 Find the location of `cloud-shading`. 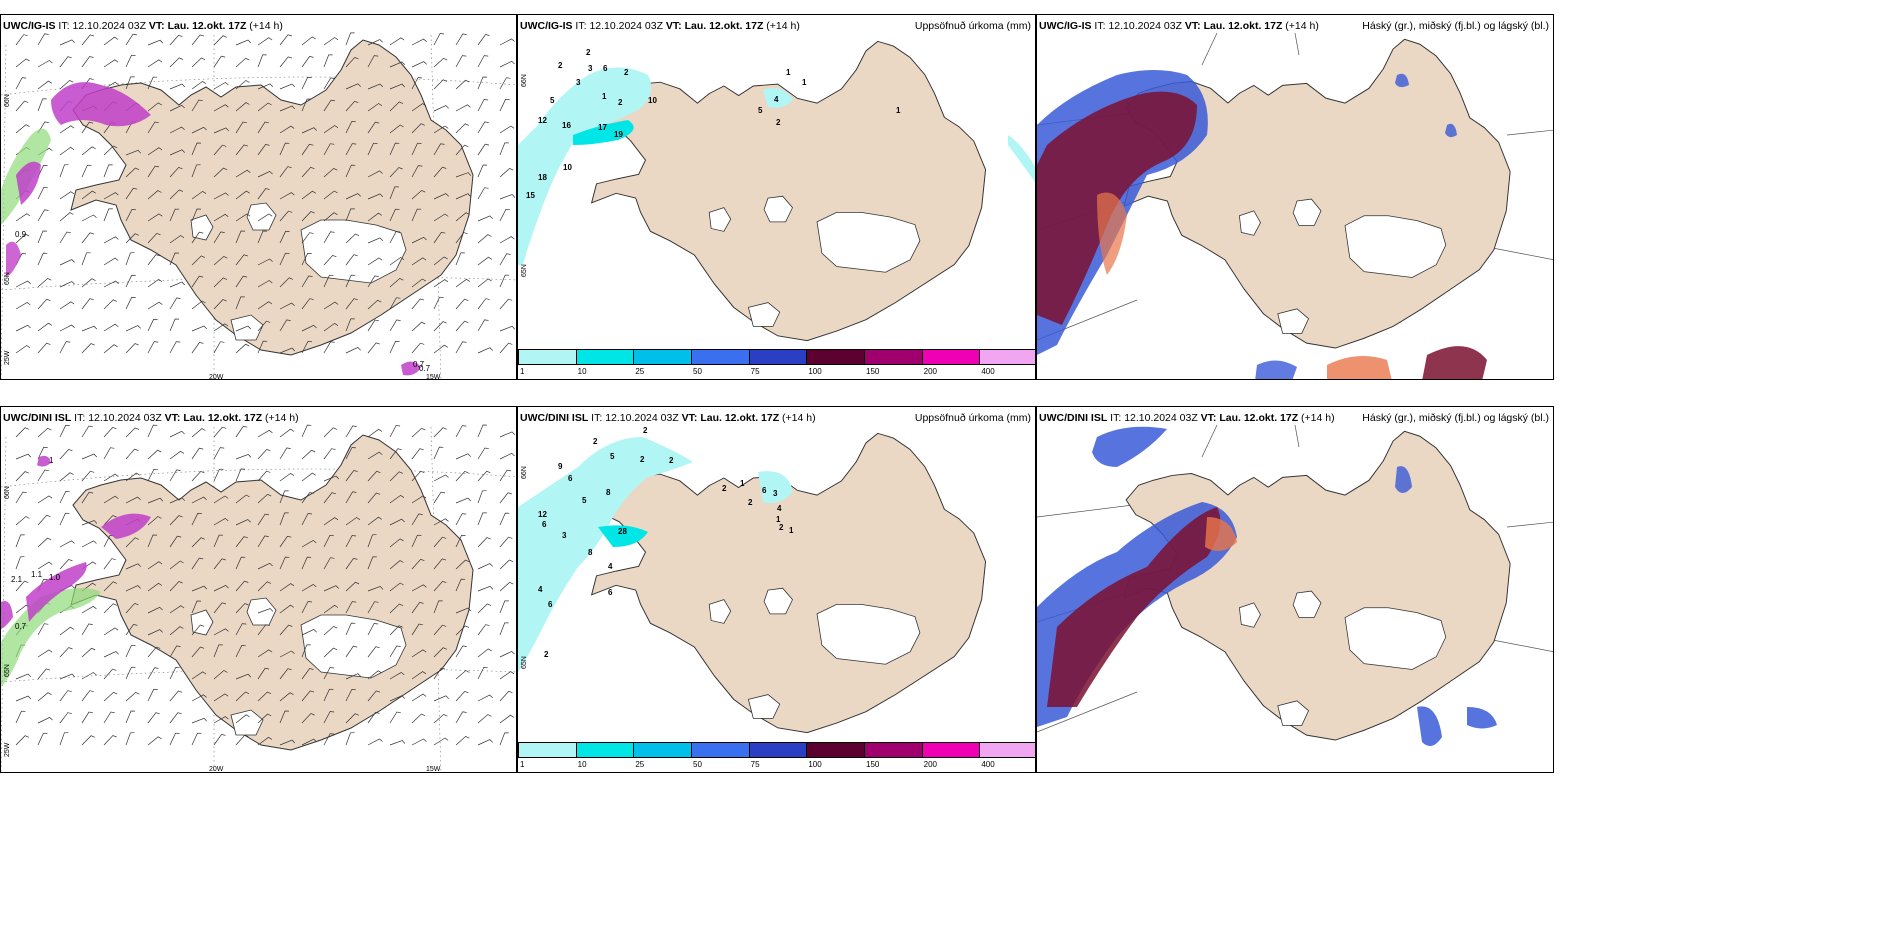

cloud-shading is located at coordinates (1262, 224).